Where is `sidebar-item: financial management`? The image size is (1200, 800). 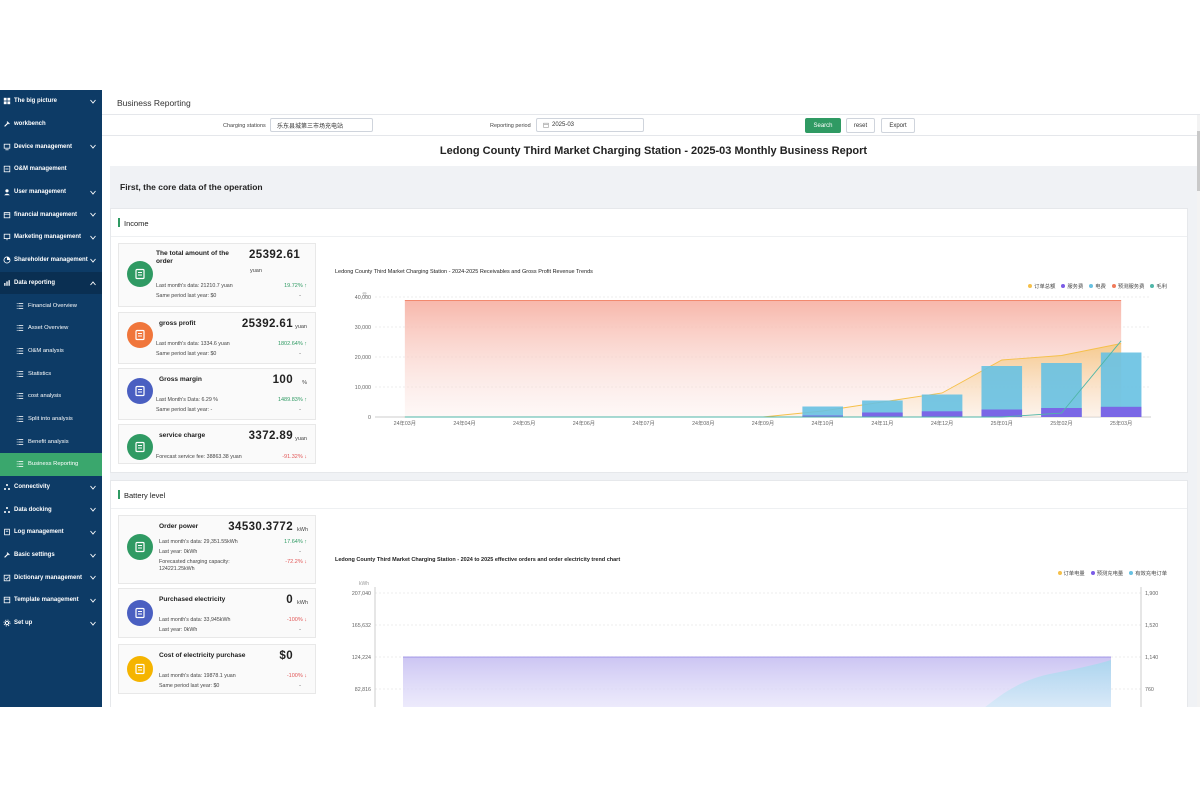
sidebar-item: financial management is located at coordinates (51, 214).